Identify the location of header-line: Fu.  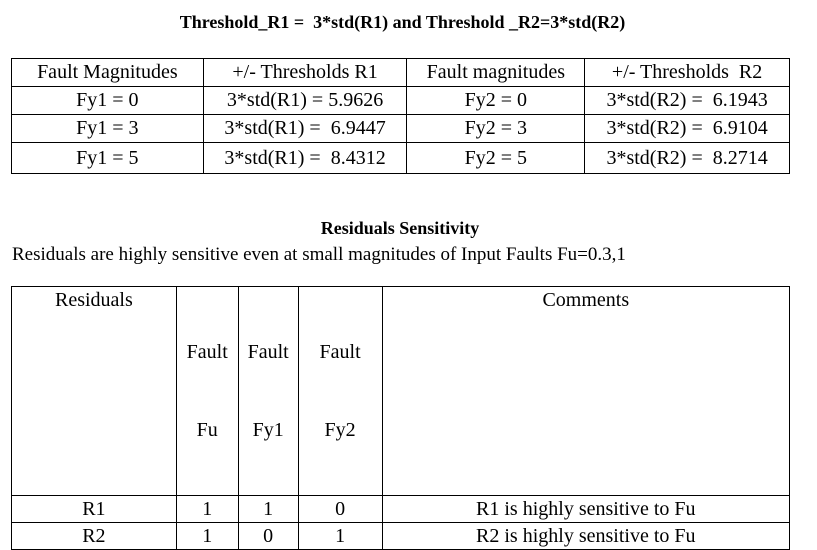
(207, 430).